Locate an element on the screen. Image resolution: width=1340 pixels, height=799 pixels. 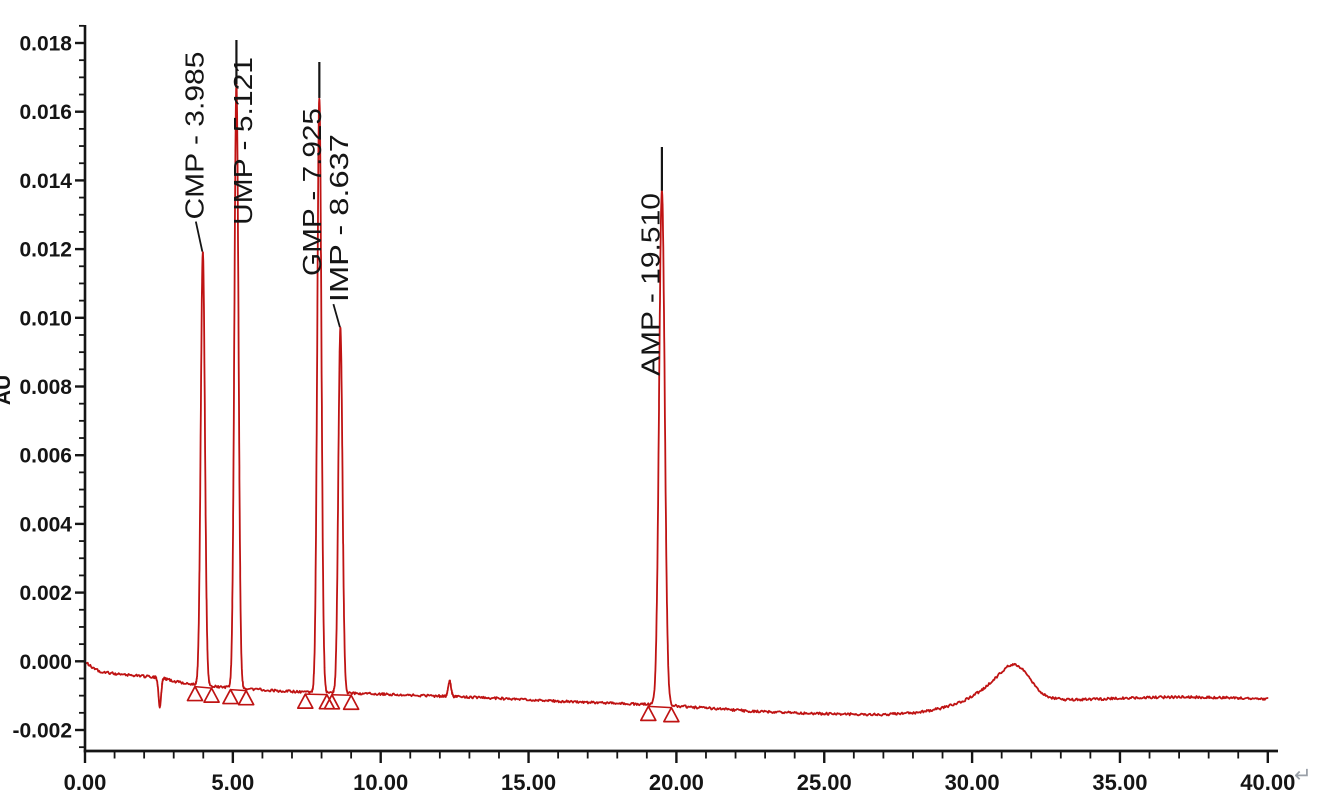
x-tick-label: 0.00 is located at coordinates (85, 782).